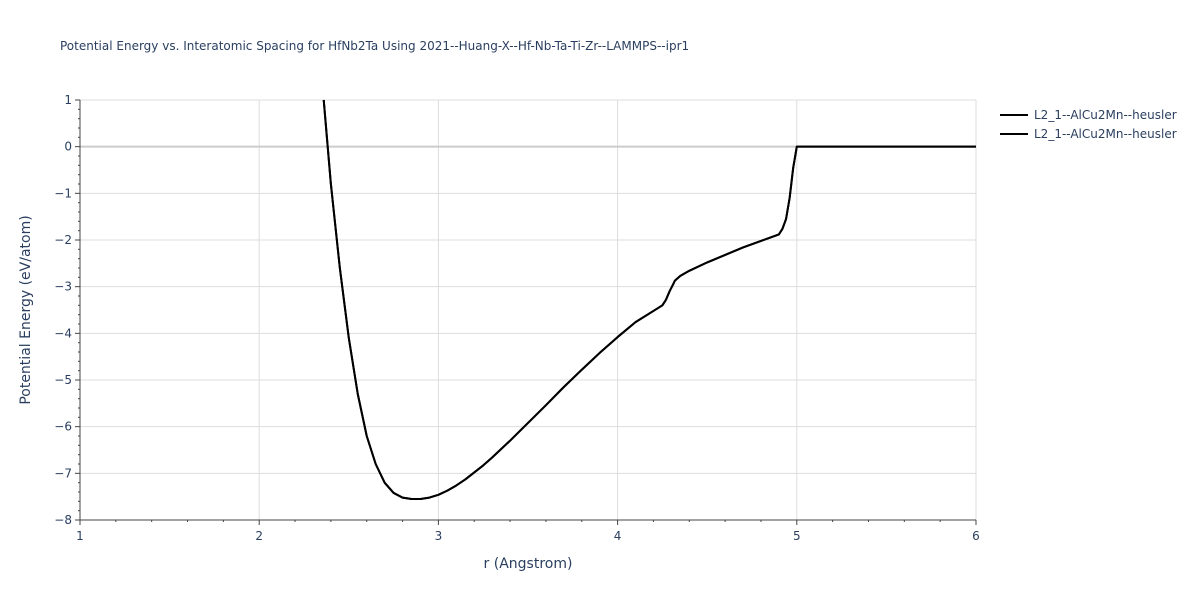  Describe the element at coordinates (1105, 134) in the screenshot. I see `legend-label-1: L2_1--AlCu2Mn--heusler` at that location.